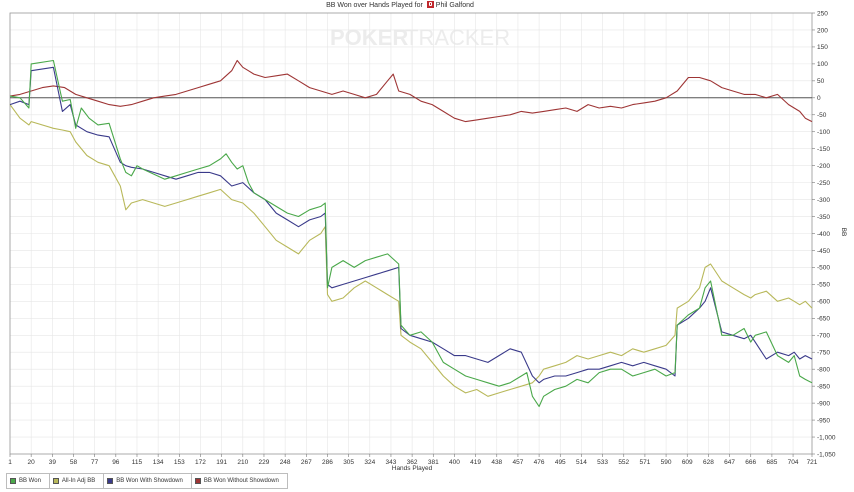  Describe the element at coordinates (822, 30) in the screenshot. I see `y-tick-label: 200` at that location.